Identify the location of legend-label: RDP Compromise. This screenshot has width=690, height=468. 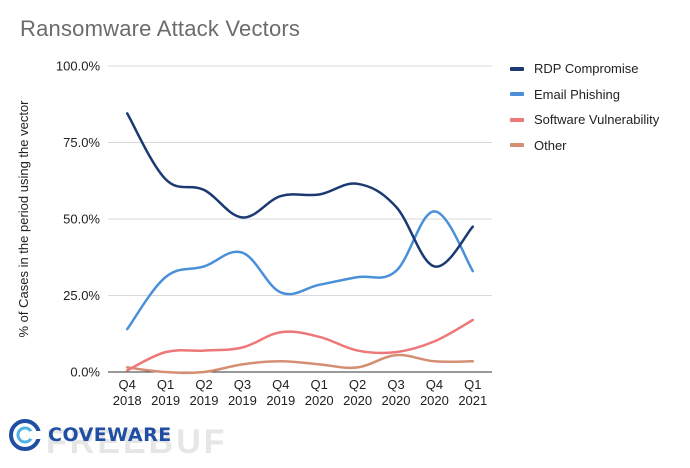
(586, 69).